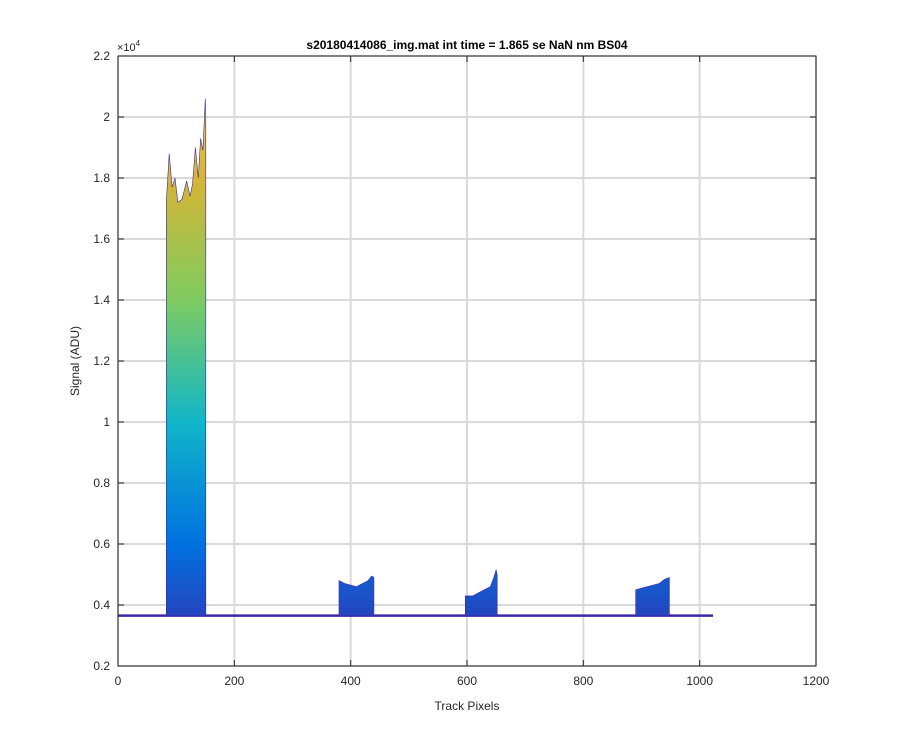 The height and width of the screenshot is (755, 900). I want to click on y-tick-label: 0.4, so click(101, 605).